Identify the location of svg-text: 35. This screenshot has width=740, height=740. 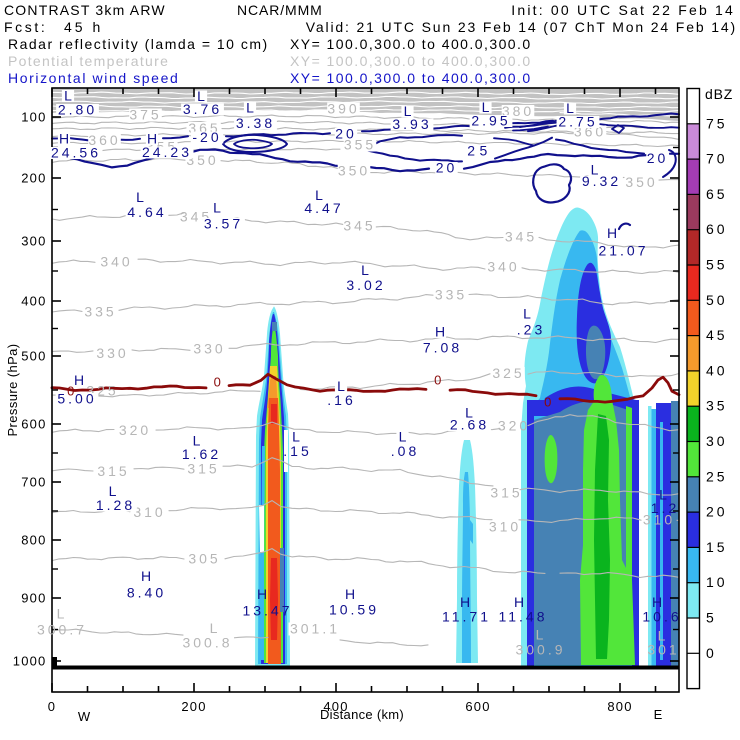
(717, 406).